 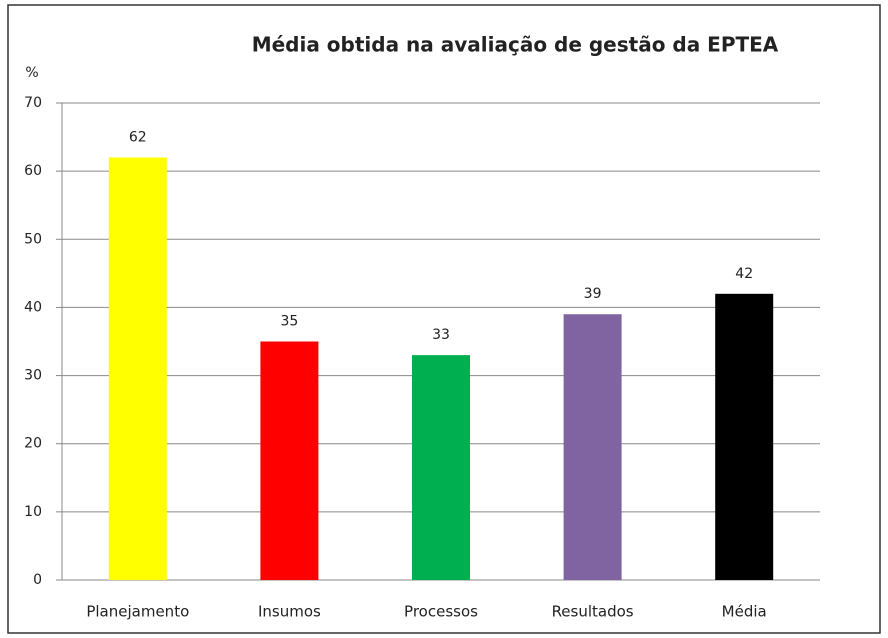 What do you see at coordinates (138, 138) in the screenshot?
I see `data-label: 62` at bounding box center [138, 138].